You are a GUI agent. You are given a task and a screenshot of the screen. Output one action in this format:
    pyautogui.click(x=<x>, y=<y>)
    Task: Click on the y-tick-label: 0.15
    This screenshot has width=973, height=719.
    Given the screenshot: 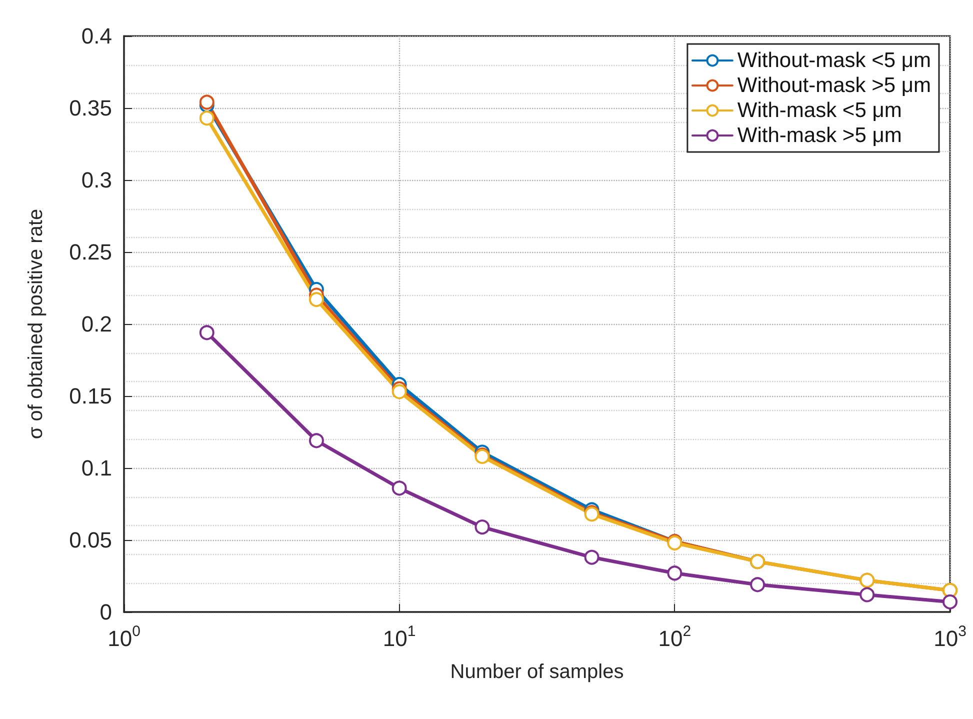 What is the action you would take?
    pyautogui.click(x=90, y=396)
    